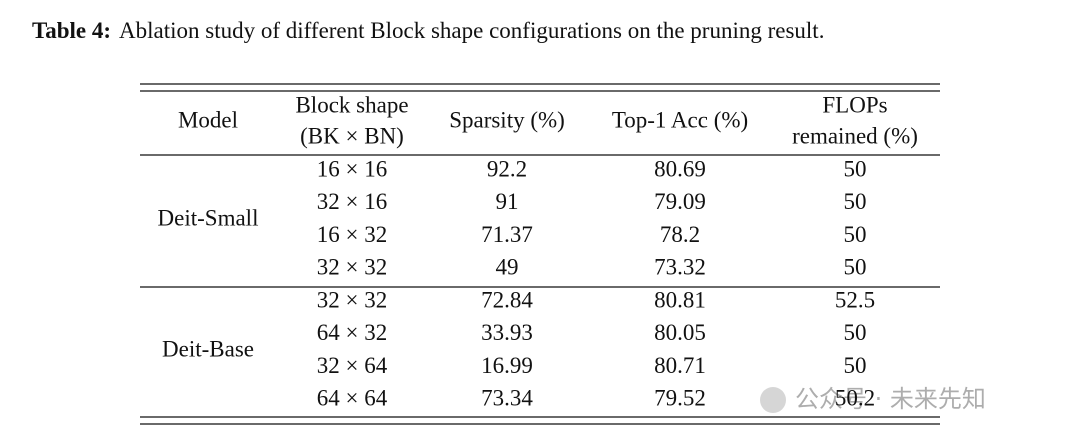  What do you see at coordinates (680, 398) in the screenshot?
I see `table-cell: 79.52` at bounding box center [680, 398].